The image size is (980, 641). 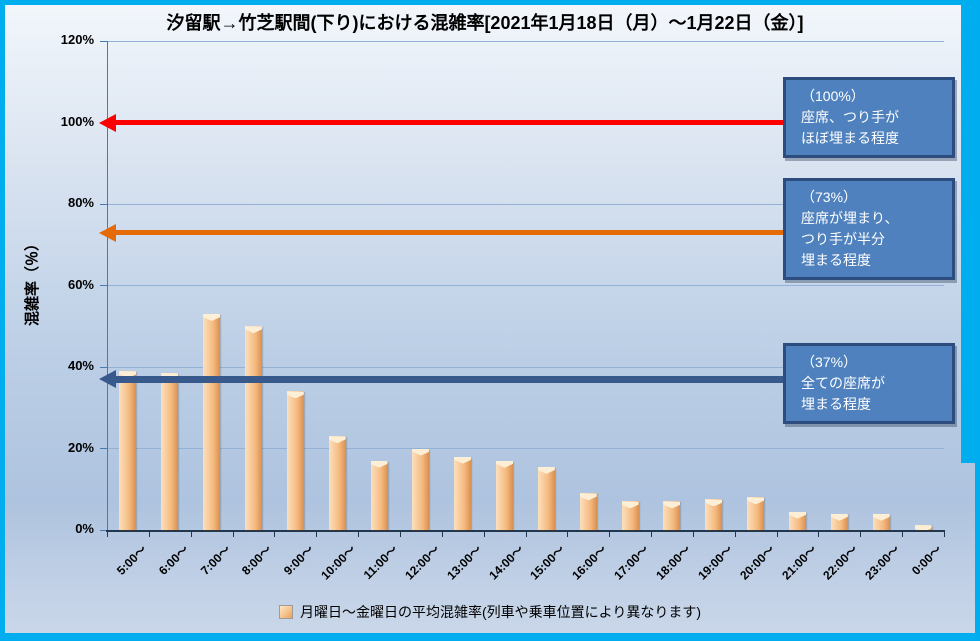 I want to click on annotation-box-37pct-text: （37%） 全ての座席が 埋まる程度, so click(x=843, y=383).